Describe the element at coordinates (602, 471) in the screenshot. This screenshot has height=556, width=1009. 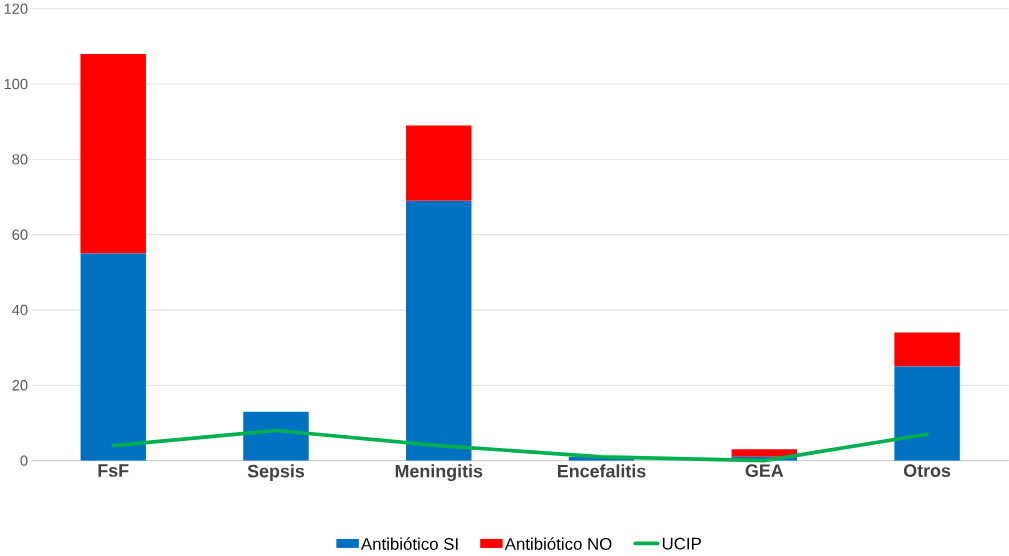
I see `x-tick-label: Encefalitis` at that location.